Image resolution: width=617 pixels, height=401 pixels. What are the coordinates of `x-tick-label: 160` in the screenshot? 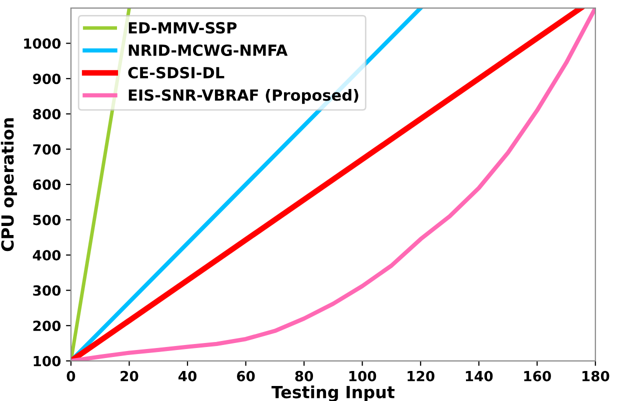 It's located at (537, 376).